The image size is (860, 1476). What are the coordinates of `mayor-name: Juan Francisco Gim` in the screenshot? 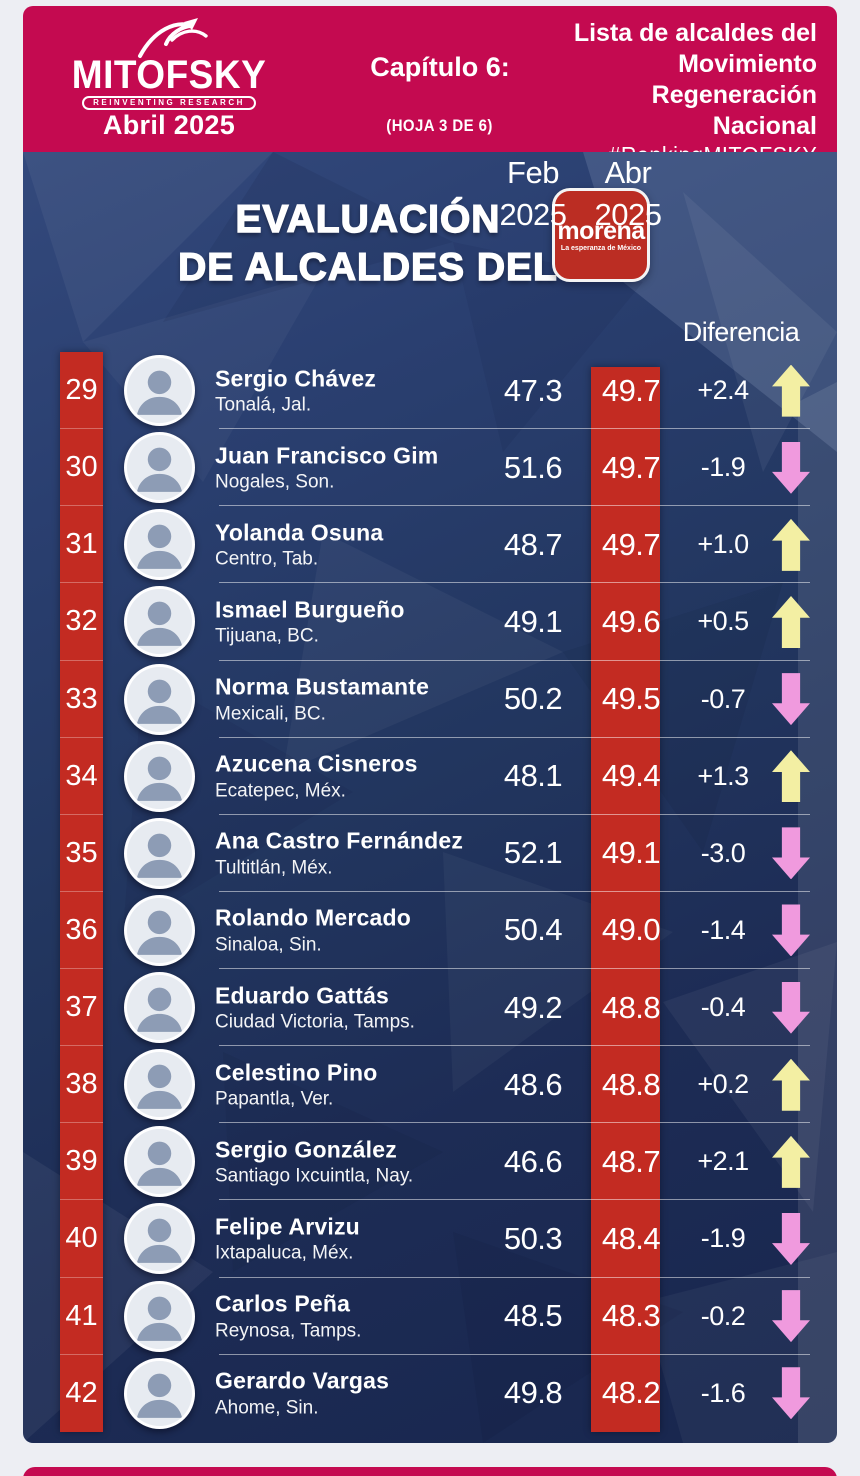 It's located at (327, 455).